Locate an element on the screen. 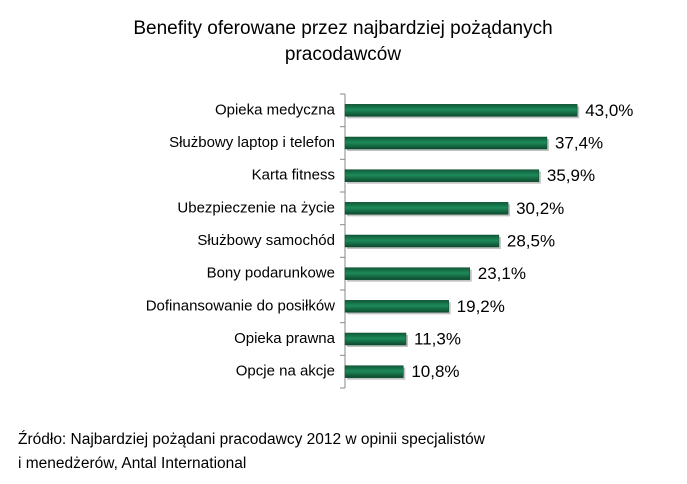  category-label: Bony podarunkowe is located at coordinates (271, 273).